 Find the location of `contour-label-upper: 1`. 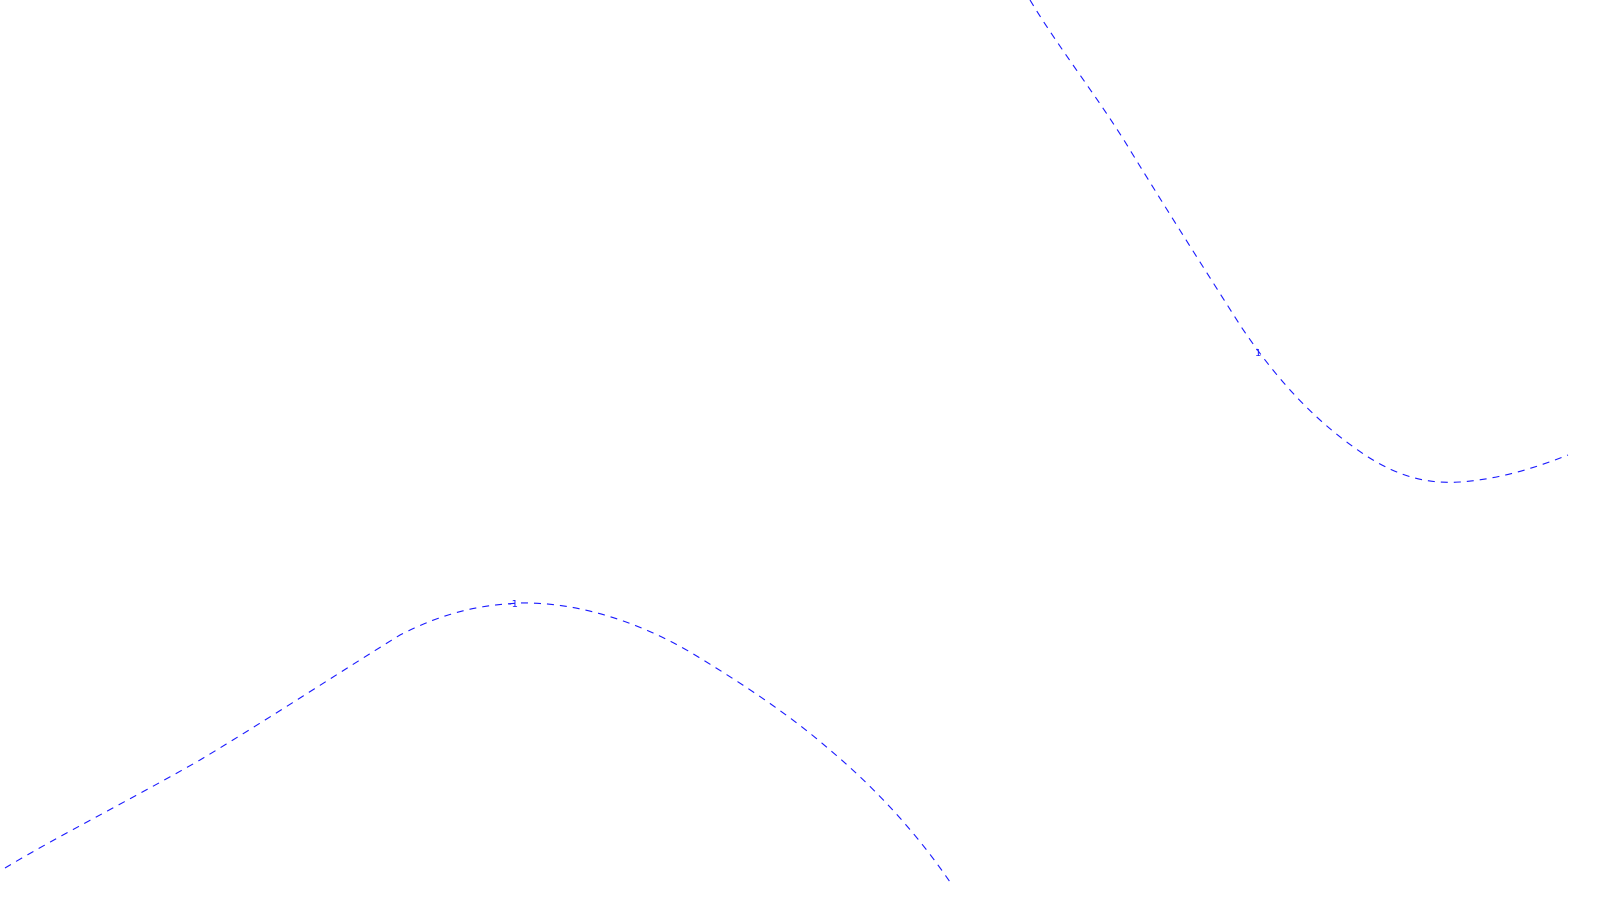

contour-label-upper: 1 is located at coordinates (1258, 353).